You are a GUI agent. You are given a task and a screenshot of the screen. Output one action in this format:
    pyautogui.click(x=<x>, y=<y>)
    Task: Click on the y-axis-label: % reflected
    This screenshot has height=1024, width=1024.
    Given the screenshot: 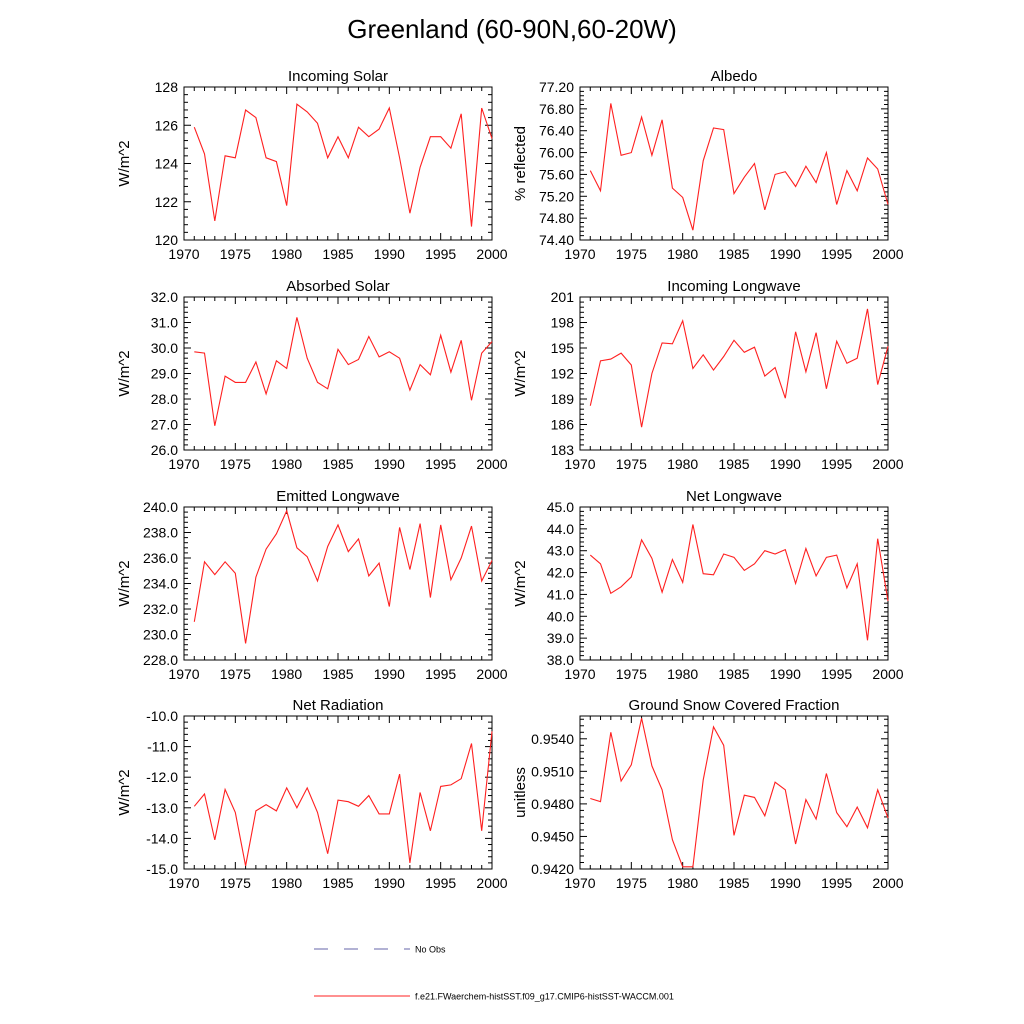 What is the action you would take?
    pyautogui.click(x=520, y=163)
    